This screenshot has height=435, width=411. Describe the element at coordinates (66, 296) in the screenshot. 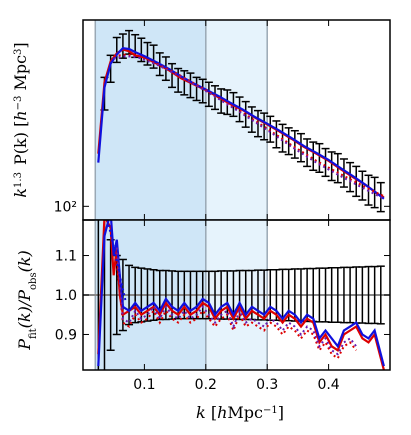

I see `ytick-label: 1.0` at that location.